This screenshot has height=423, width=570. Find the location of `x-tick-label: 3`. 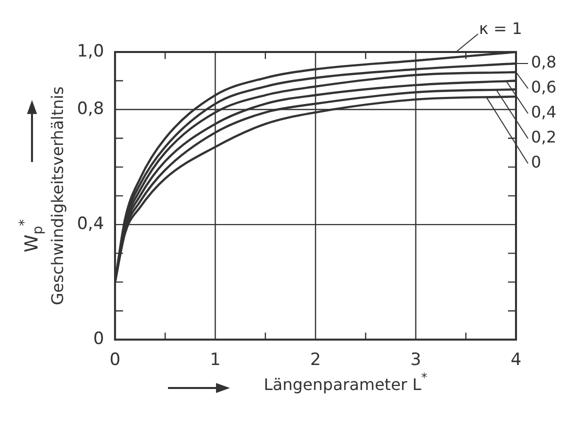

x-tick-label: 3 is located at coordinates (416, 360).